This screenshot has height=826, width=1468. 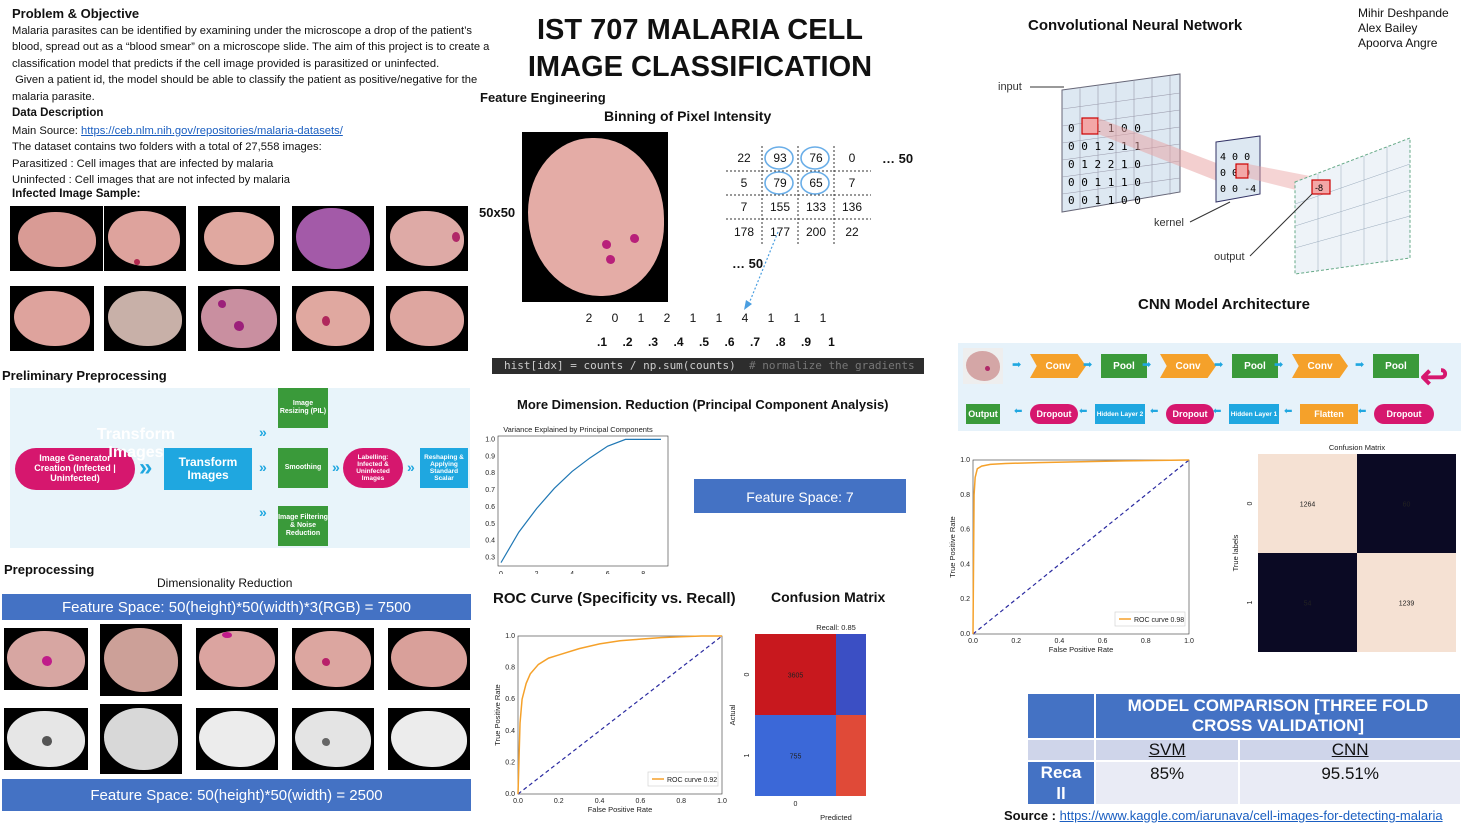 What do you see at coordinates (208, 469) in the screenshot?
I see `transform-images-box: Transform Images` at bounding box center [208, 469].